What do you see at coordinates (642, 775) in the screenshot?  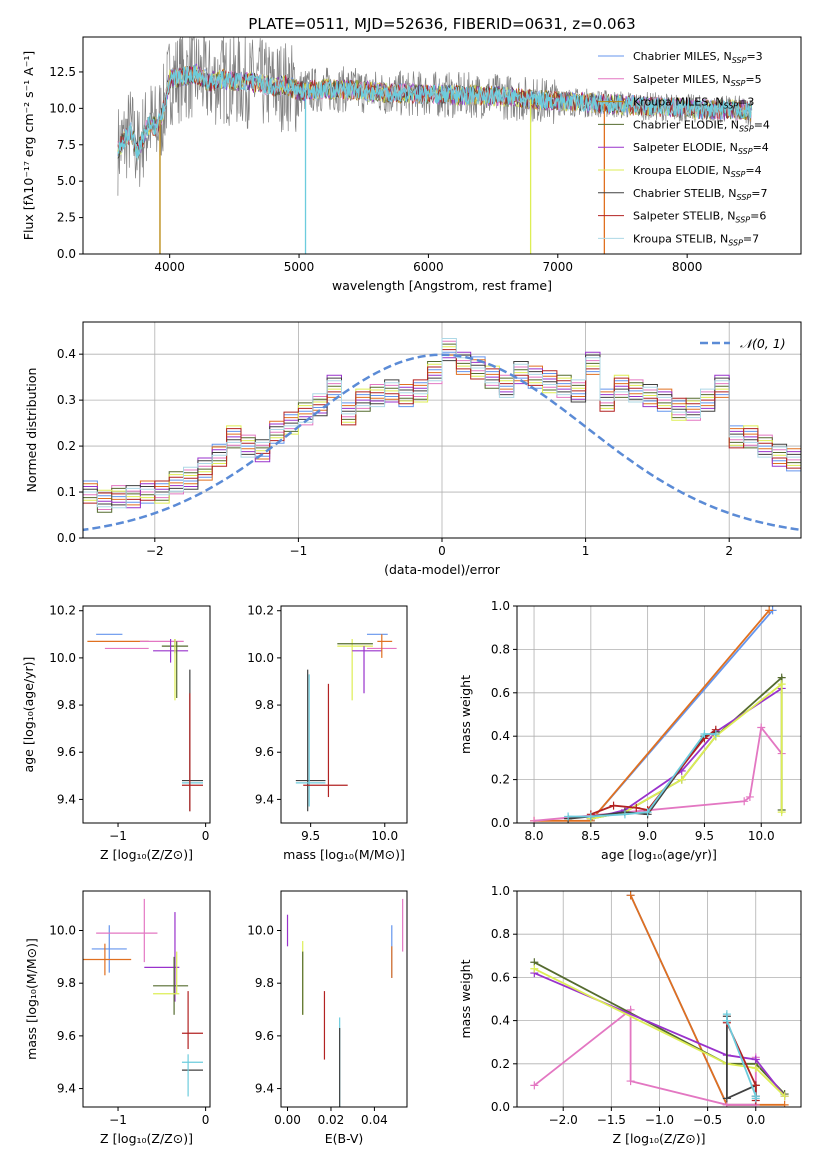 I see `mass-weight-line` at bounding box center [642, 775].